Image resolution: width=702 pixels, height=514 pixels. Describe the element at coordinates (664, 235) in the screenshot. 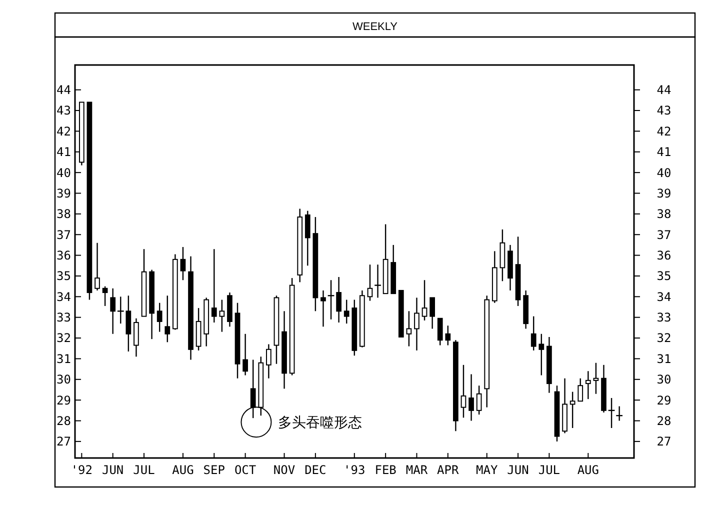

I see `y2-tick-label: 37` at that location.